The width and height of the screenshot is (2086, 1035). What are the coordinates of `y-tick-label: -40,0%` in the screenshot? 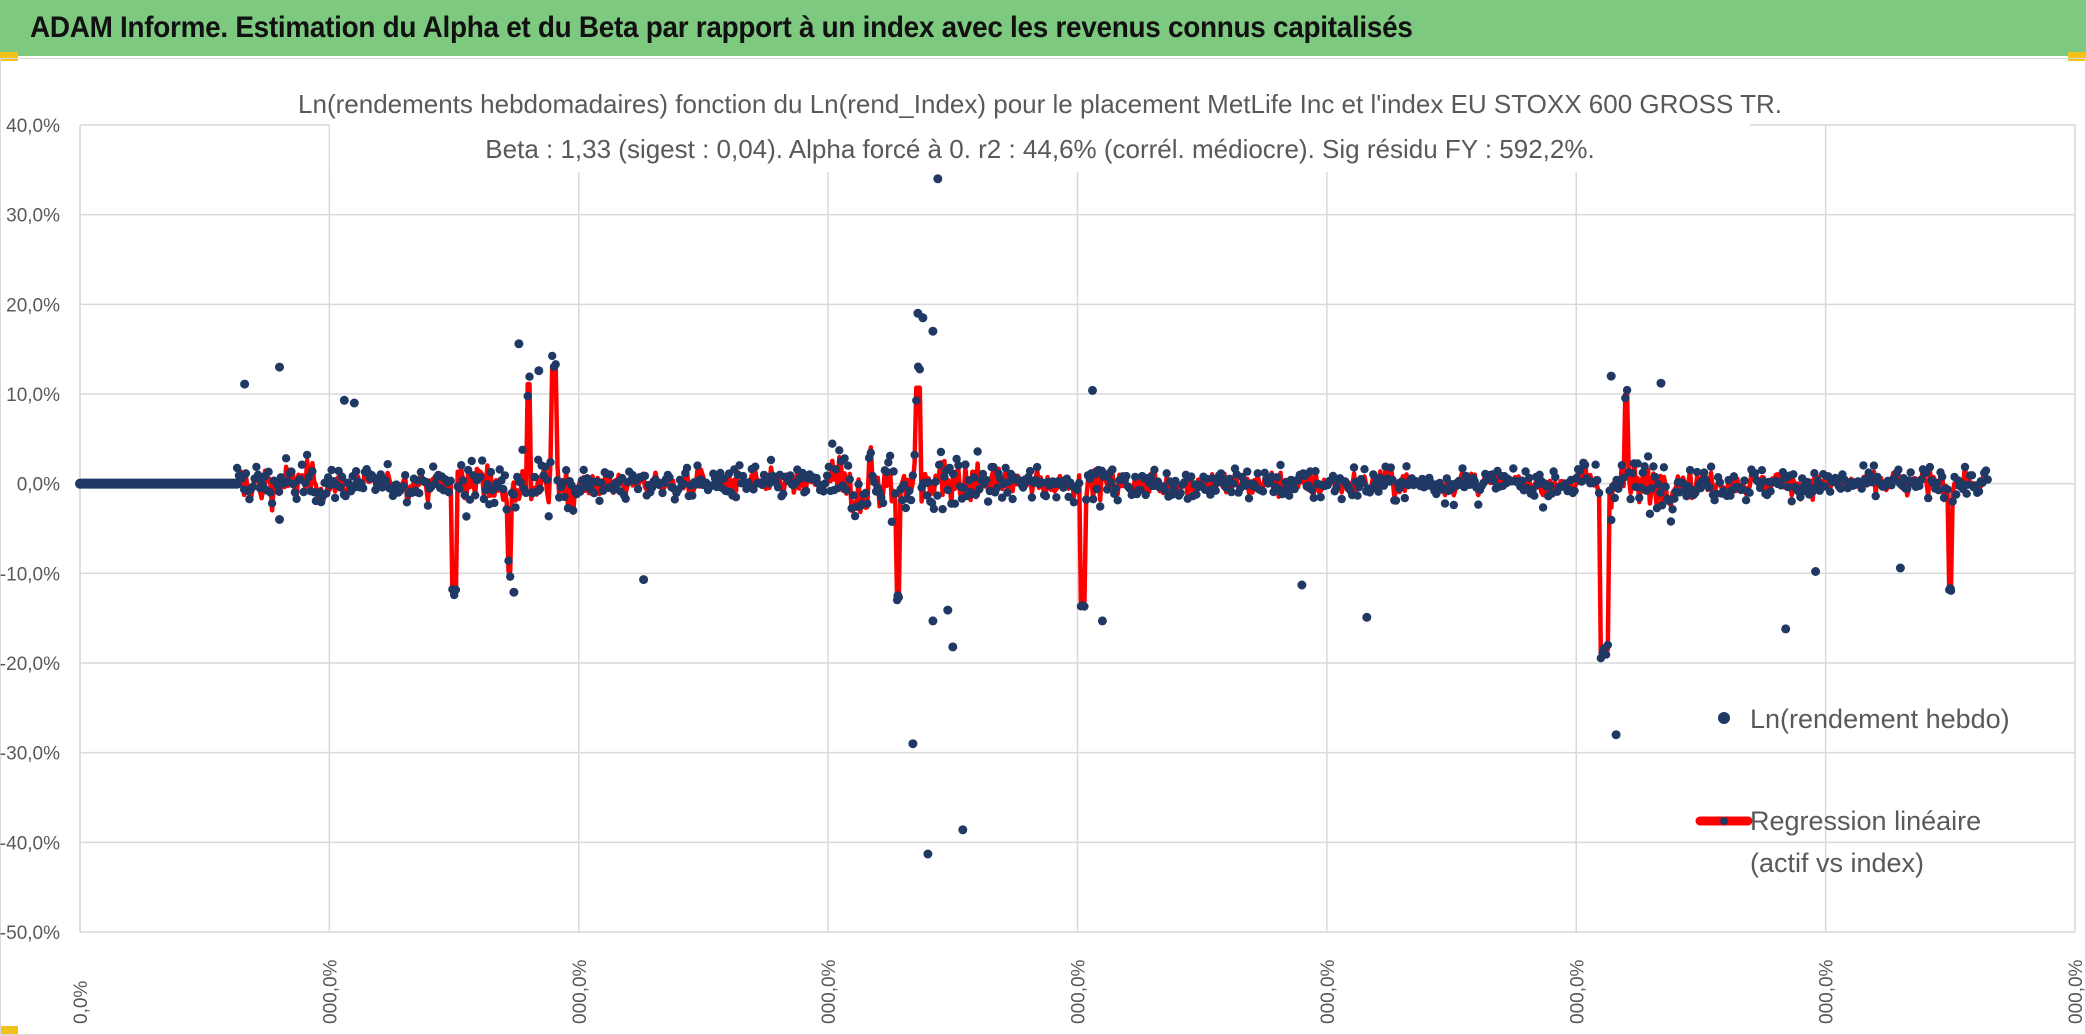 It's located at (30, 843).